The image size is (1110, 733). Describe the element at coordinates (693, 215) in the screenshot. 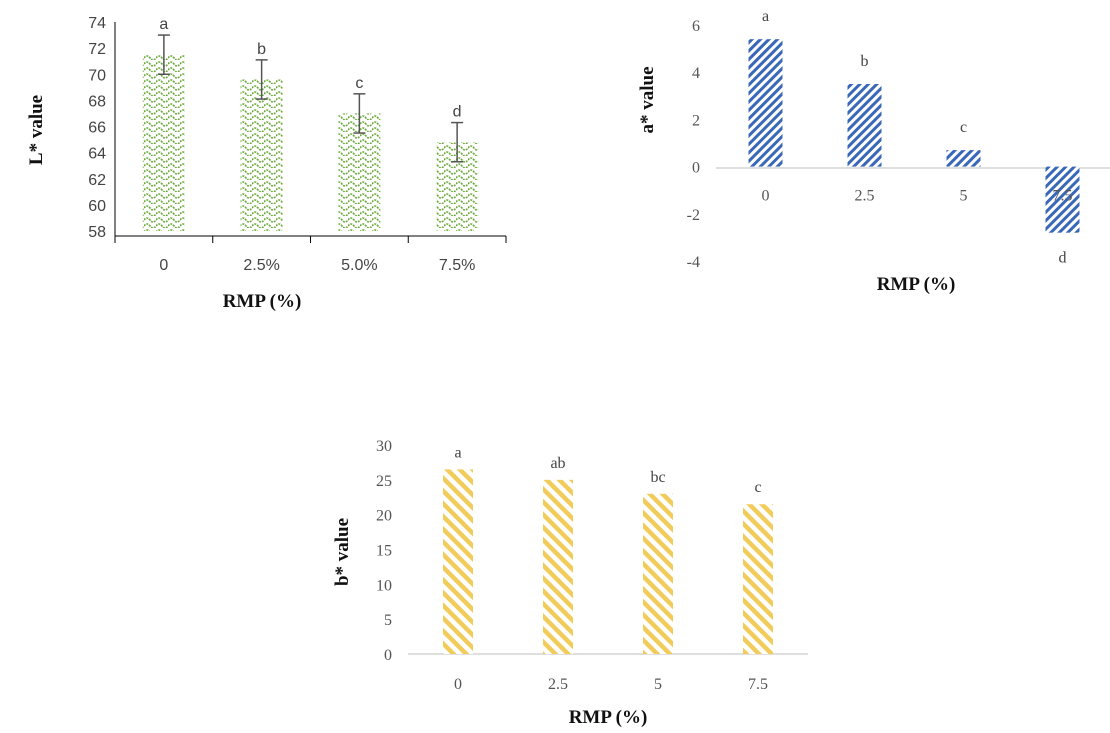

I see `a-y-tick-label: -2` at that location.